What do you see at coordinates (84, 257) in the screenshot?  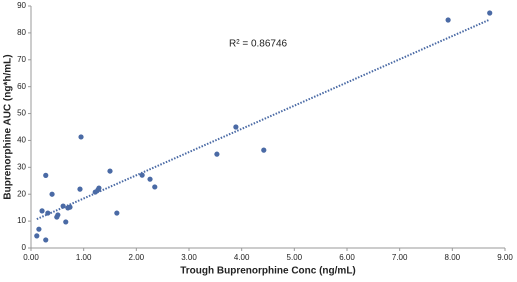 I see `x-tick-label: 1.00` at bounding box center [84, 257].